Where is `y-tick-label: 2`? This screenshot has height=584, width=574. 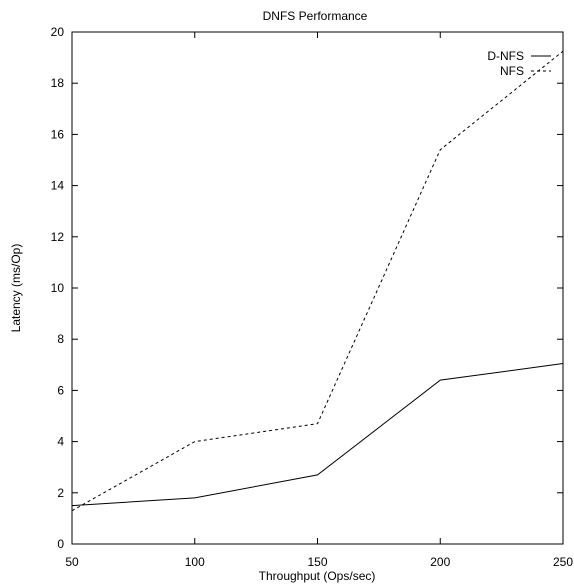
y-tick-label: 2 is located at coordinates (60, 493).